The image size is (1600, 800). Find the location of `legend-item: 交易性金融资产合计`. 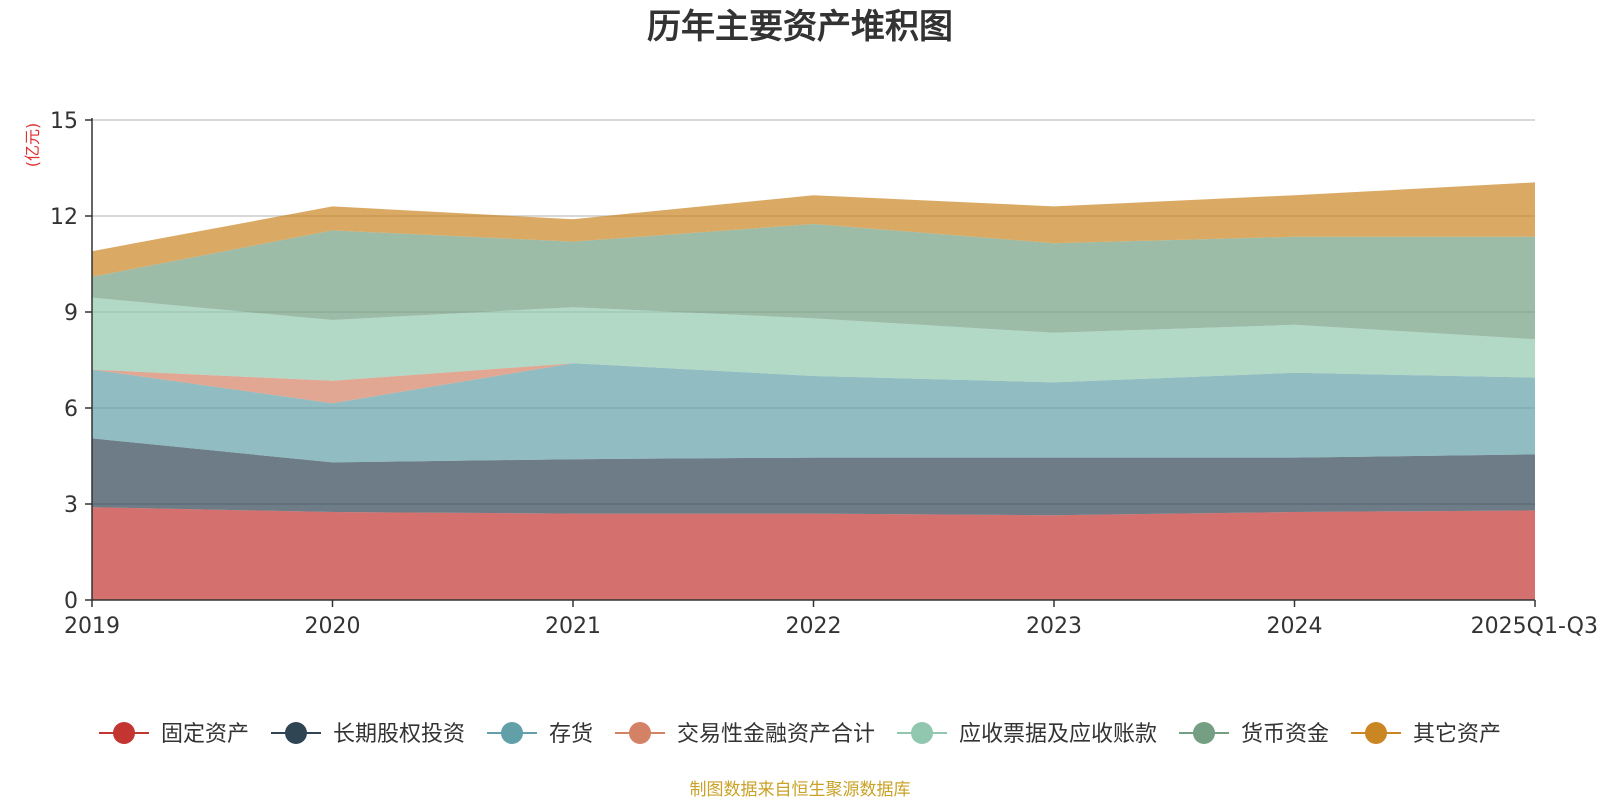

legend-item: 交易性金融资产合计 is located at coordinates (745, 734).